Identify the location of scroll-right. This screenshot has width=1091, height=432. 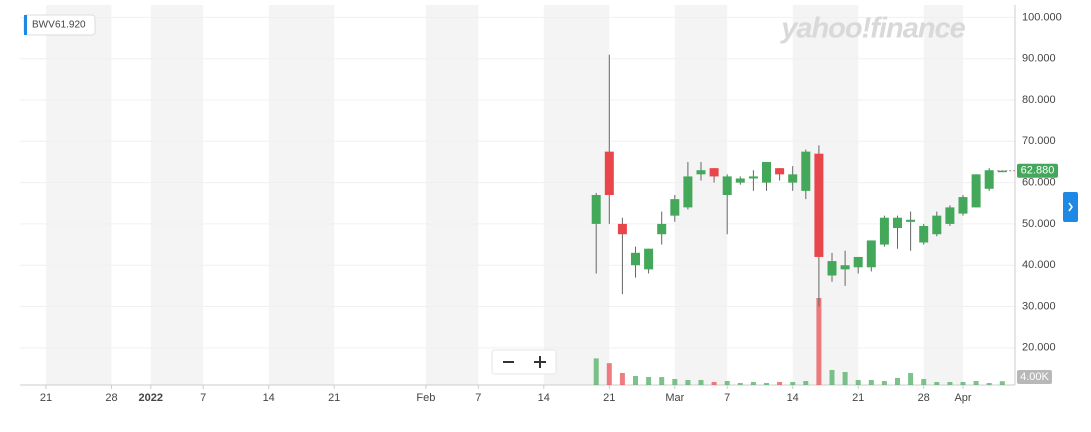
(1070, 207).